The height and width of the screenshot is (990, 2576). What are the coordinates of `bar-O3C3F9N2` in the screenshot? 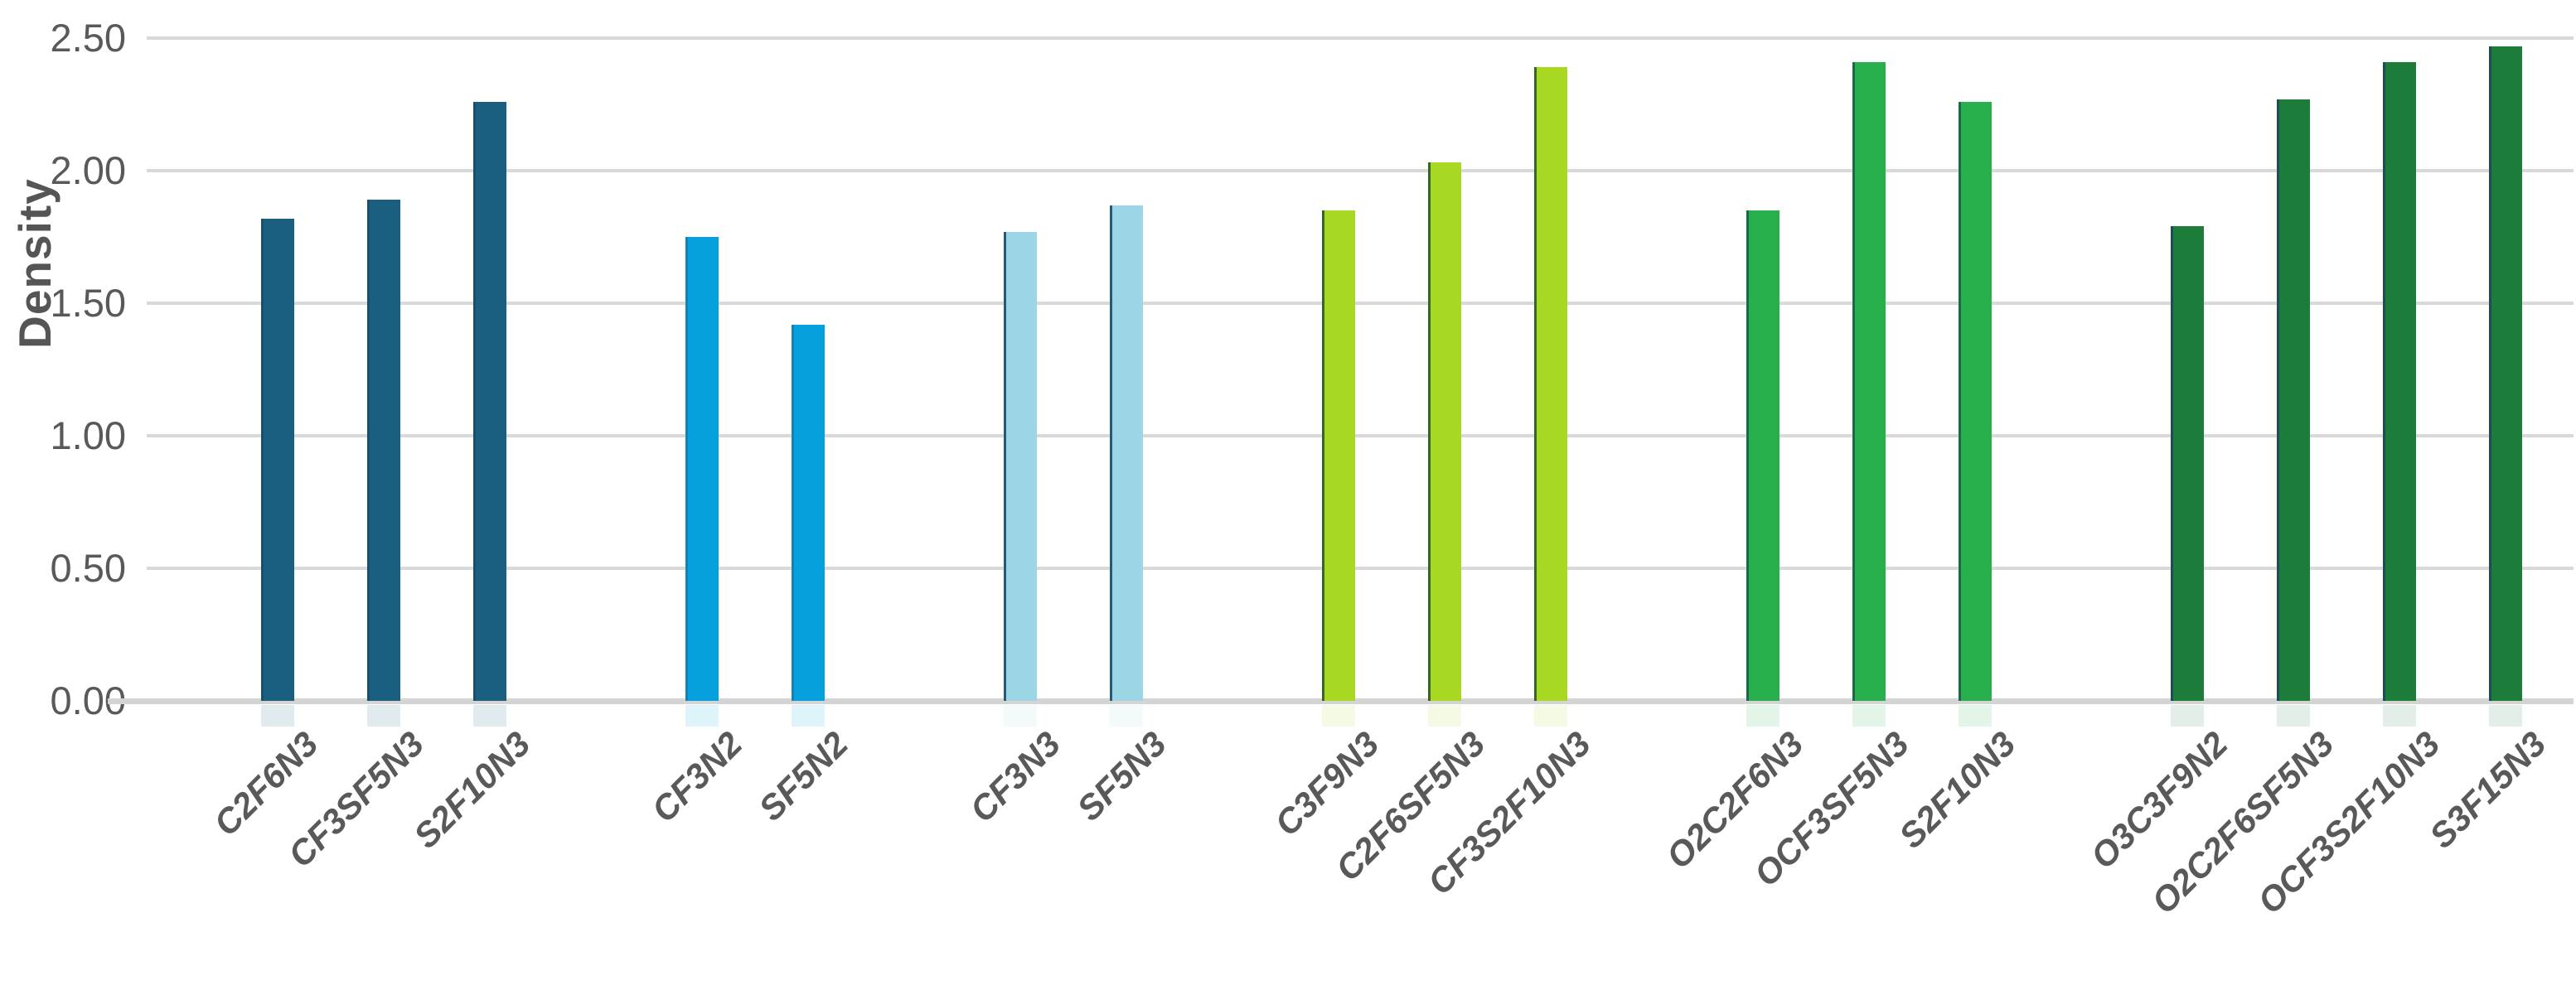 It's located at (2187, 463).